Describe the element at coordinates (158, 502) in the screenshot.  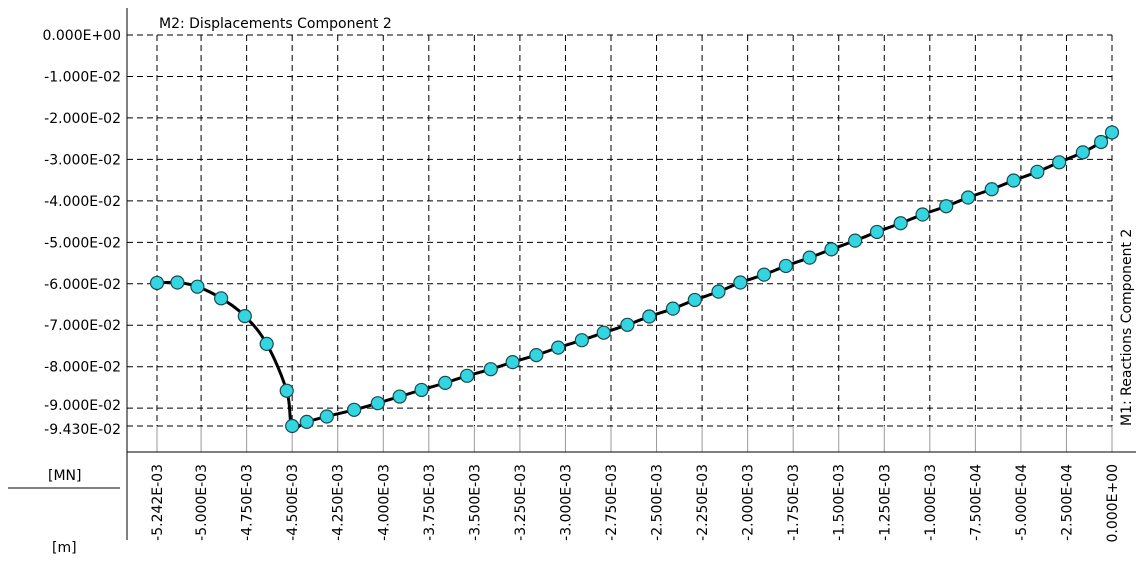
I see `x-tick-label: -5.242E-03` at that location.